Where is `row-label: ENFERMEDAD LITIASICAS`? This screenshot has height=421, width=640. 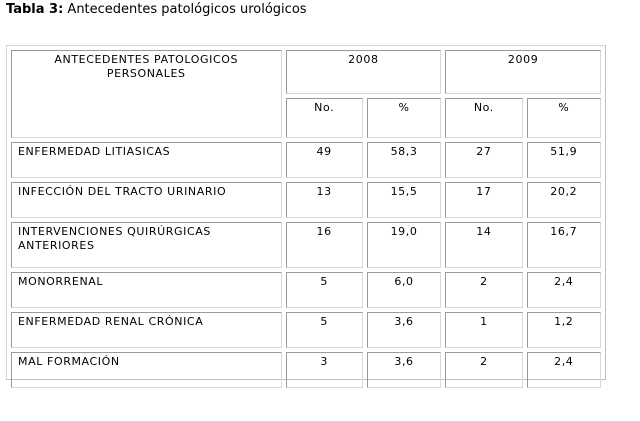 row-label: ENFERMEDAD LITIASICAS is located at coordinates (146, 160).